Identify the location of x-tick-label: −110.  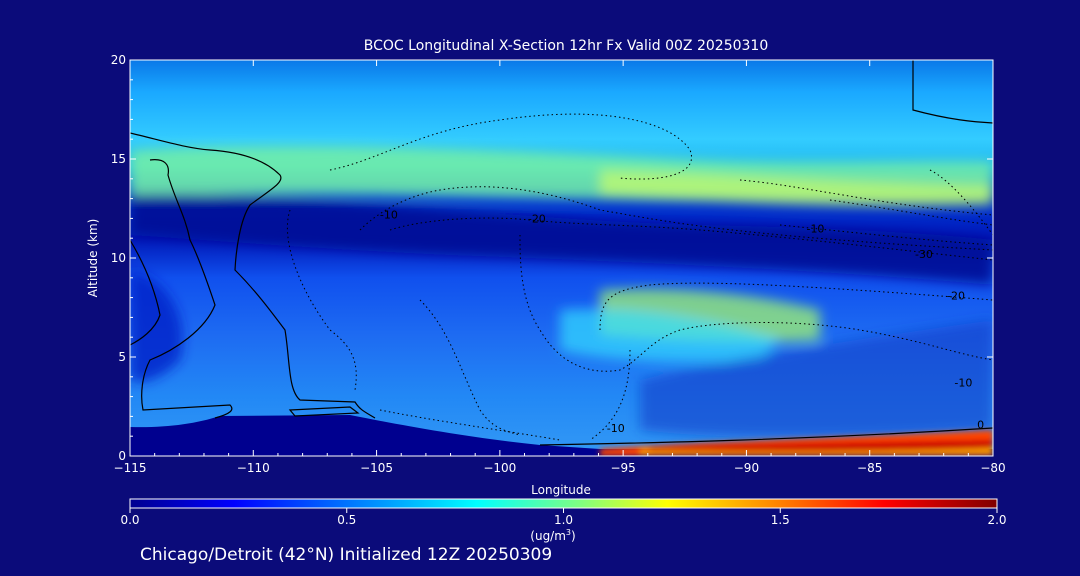
(253, 468).